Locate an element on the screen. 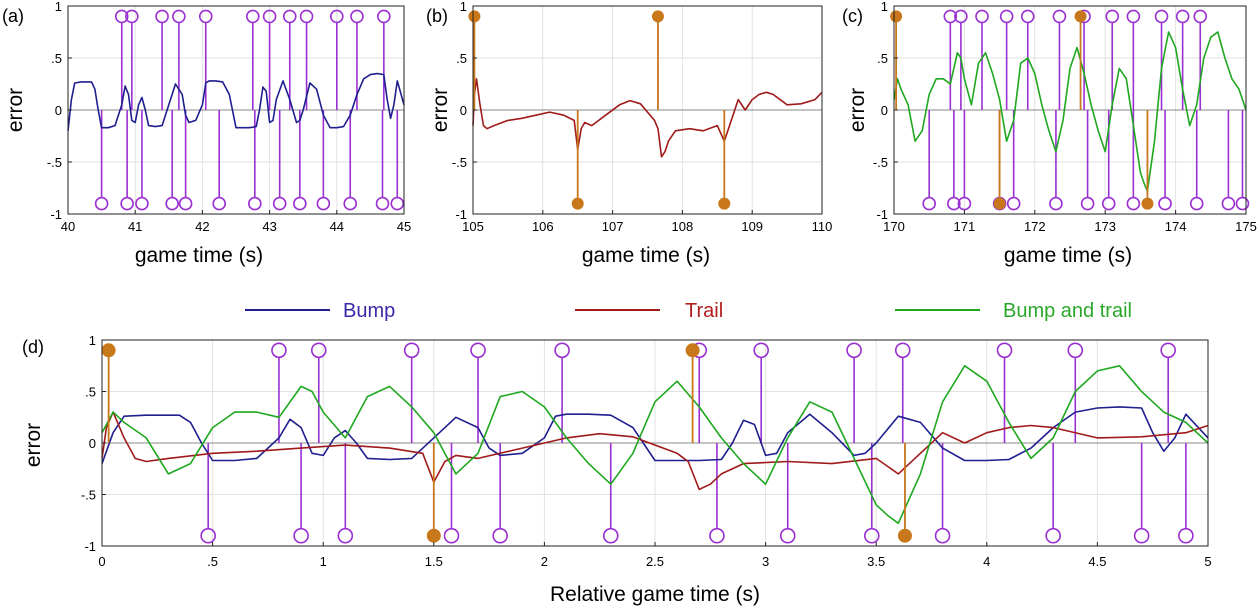 This screenshot has width=1258, height=610. panel-c-marker-orange-up is located at coordinates (1080, 16).